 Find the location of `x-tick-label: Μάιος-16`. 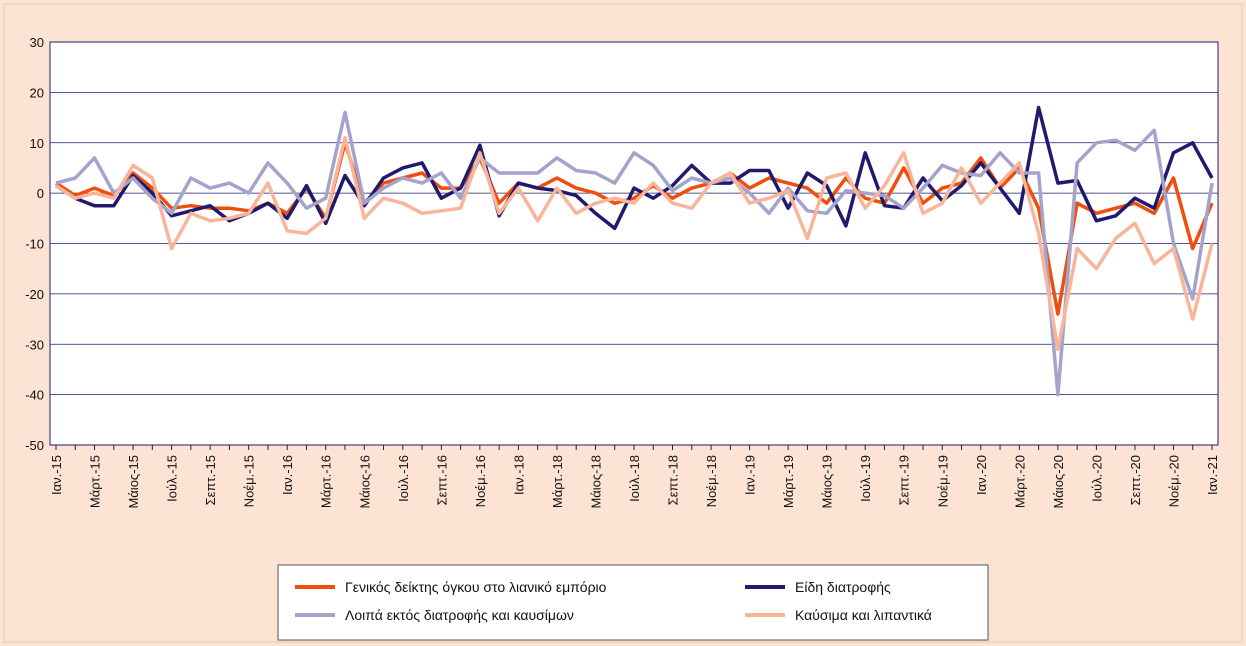

x-tick-label: Μάιος-16 is located at coordinates (364, 482).